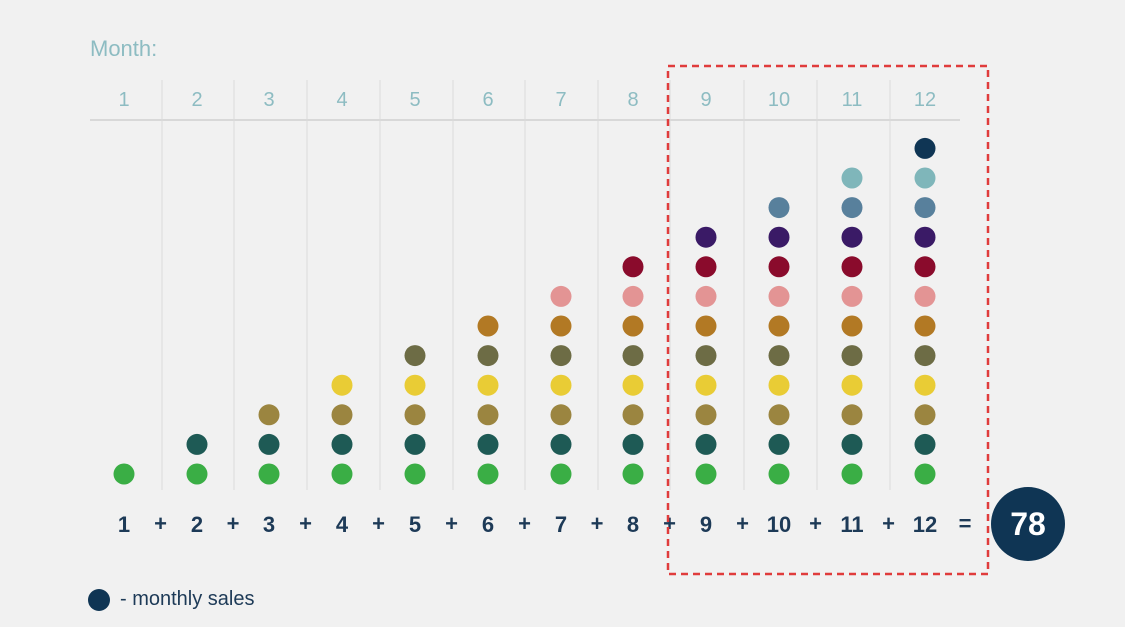 This screenshot has height=627, width=1125. What do you see at coordinates (187, 599) in the screenshot?
I see `legend-label: - monthly sales` at bounding box center [187, 599].